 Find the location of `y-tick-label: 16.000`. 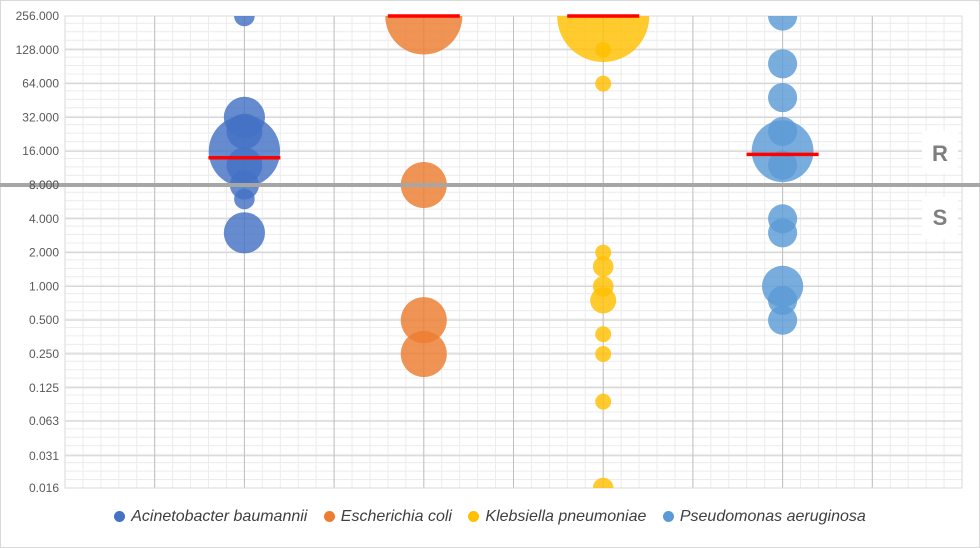

y-tick-label: 16.000 is located at coordinates (40, 151).